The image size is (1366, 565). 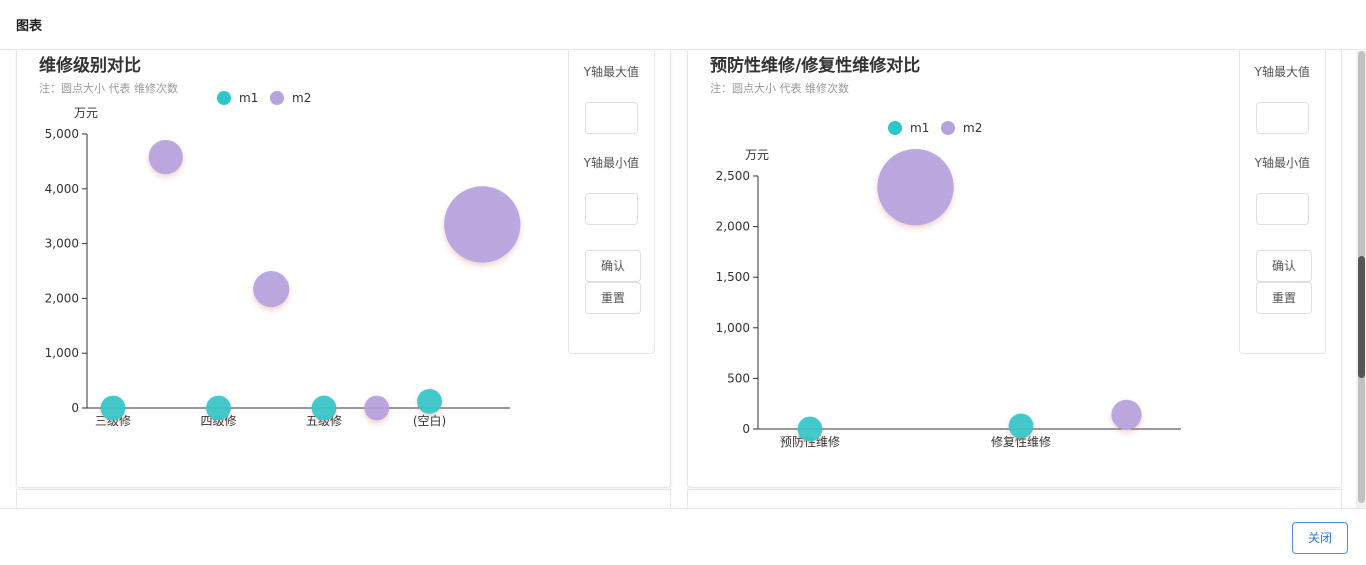 What do you see at coordinates (1021, 441) in the screenshot?
I see `x-category-label: 修复性维修` at bounding box center [1021, 441].